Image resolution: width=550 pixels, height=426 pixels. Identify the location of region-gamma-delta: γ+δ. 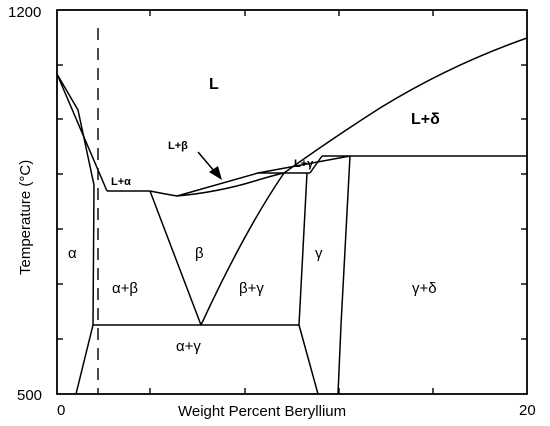
(424, 288).